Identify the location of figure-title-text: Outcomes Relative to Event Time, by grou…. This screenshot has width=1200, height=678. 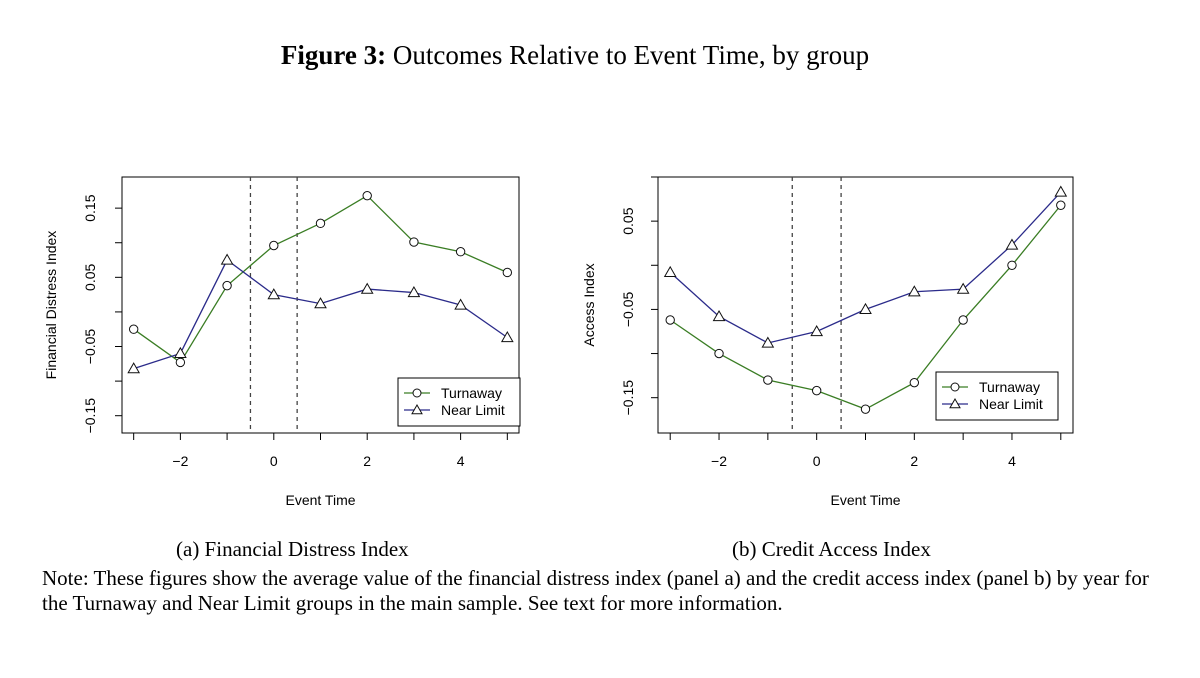
(631, 55).